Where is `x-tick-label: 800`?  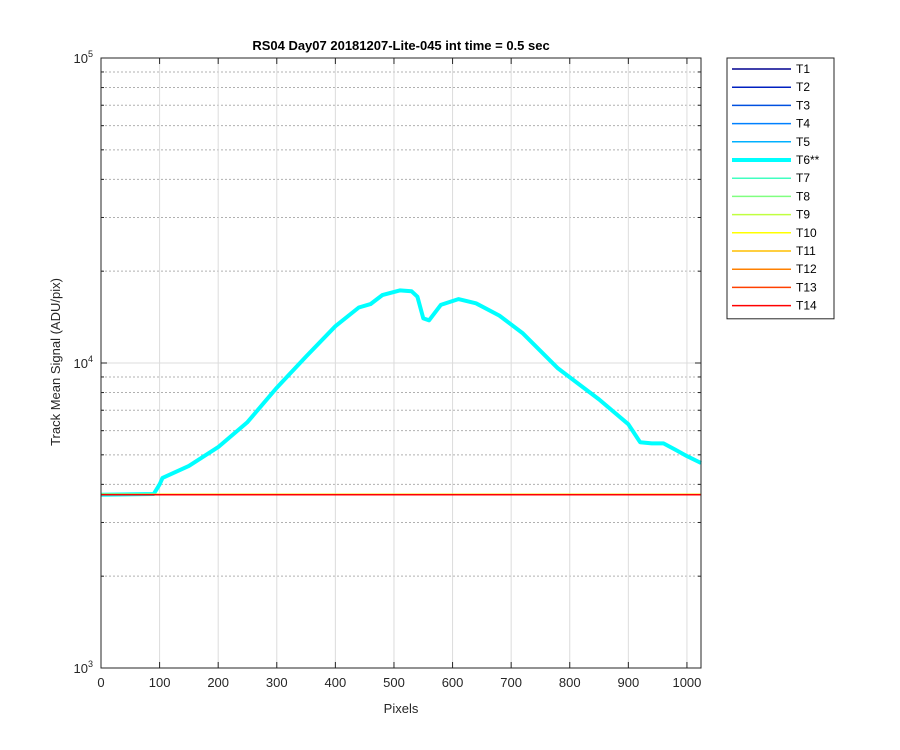 x-tick-label: 800 is located at coordinates (570, 682).